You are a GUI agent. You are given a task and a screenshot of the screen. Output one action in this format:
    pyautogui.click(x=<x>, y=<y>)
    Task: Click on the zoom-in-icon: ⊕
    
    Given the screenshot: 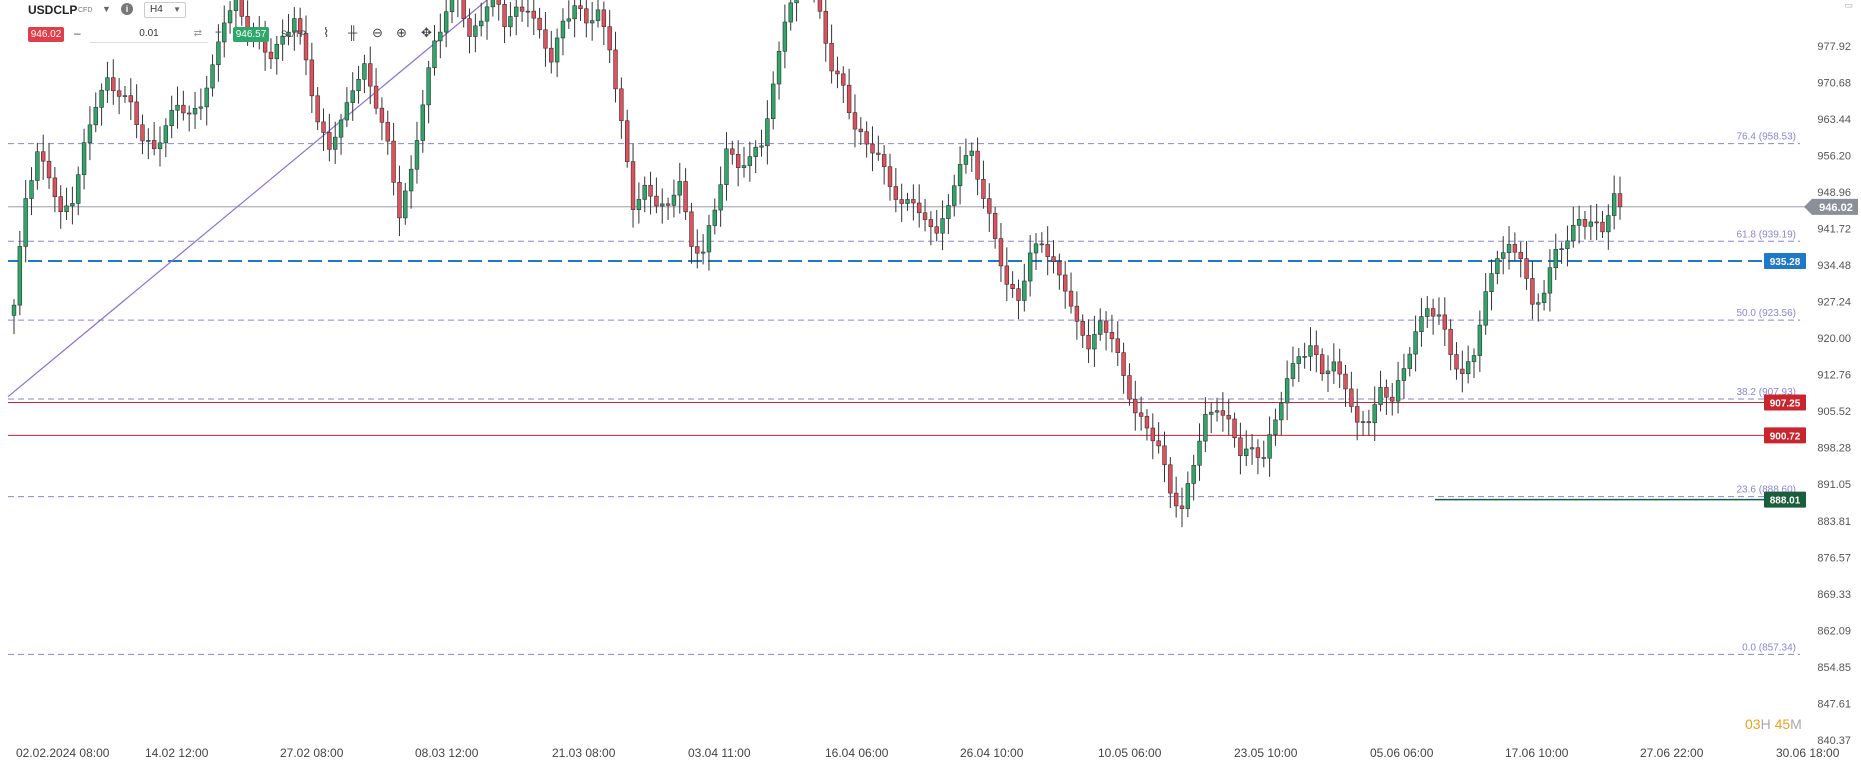 What is the action you would take?
    pyautogui.click(x=401, y=32)
    